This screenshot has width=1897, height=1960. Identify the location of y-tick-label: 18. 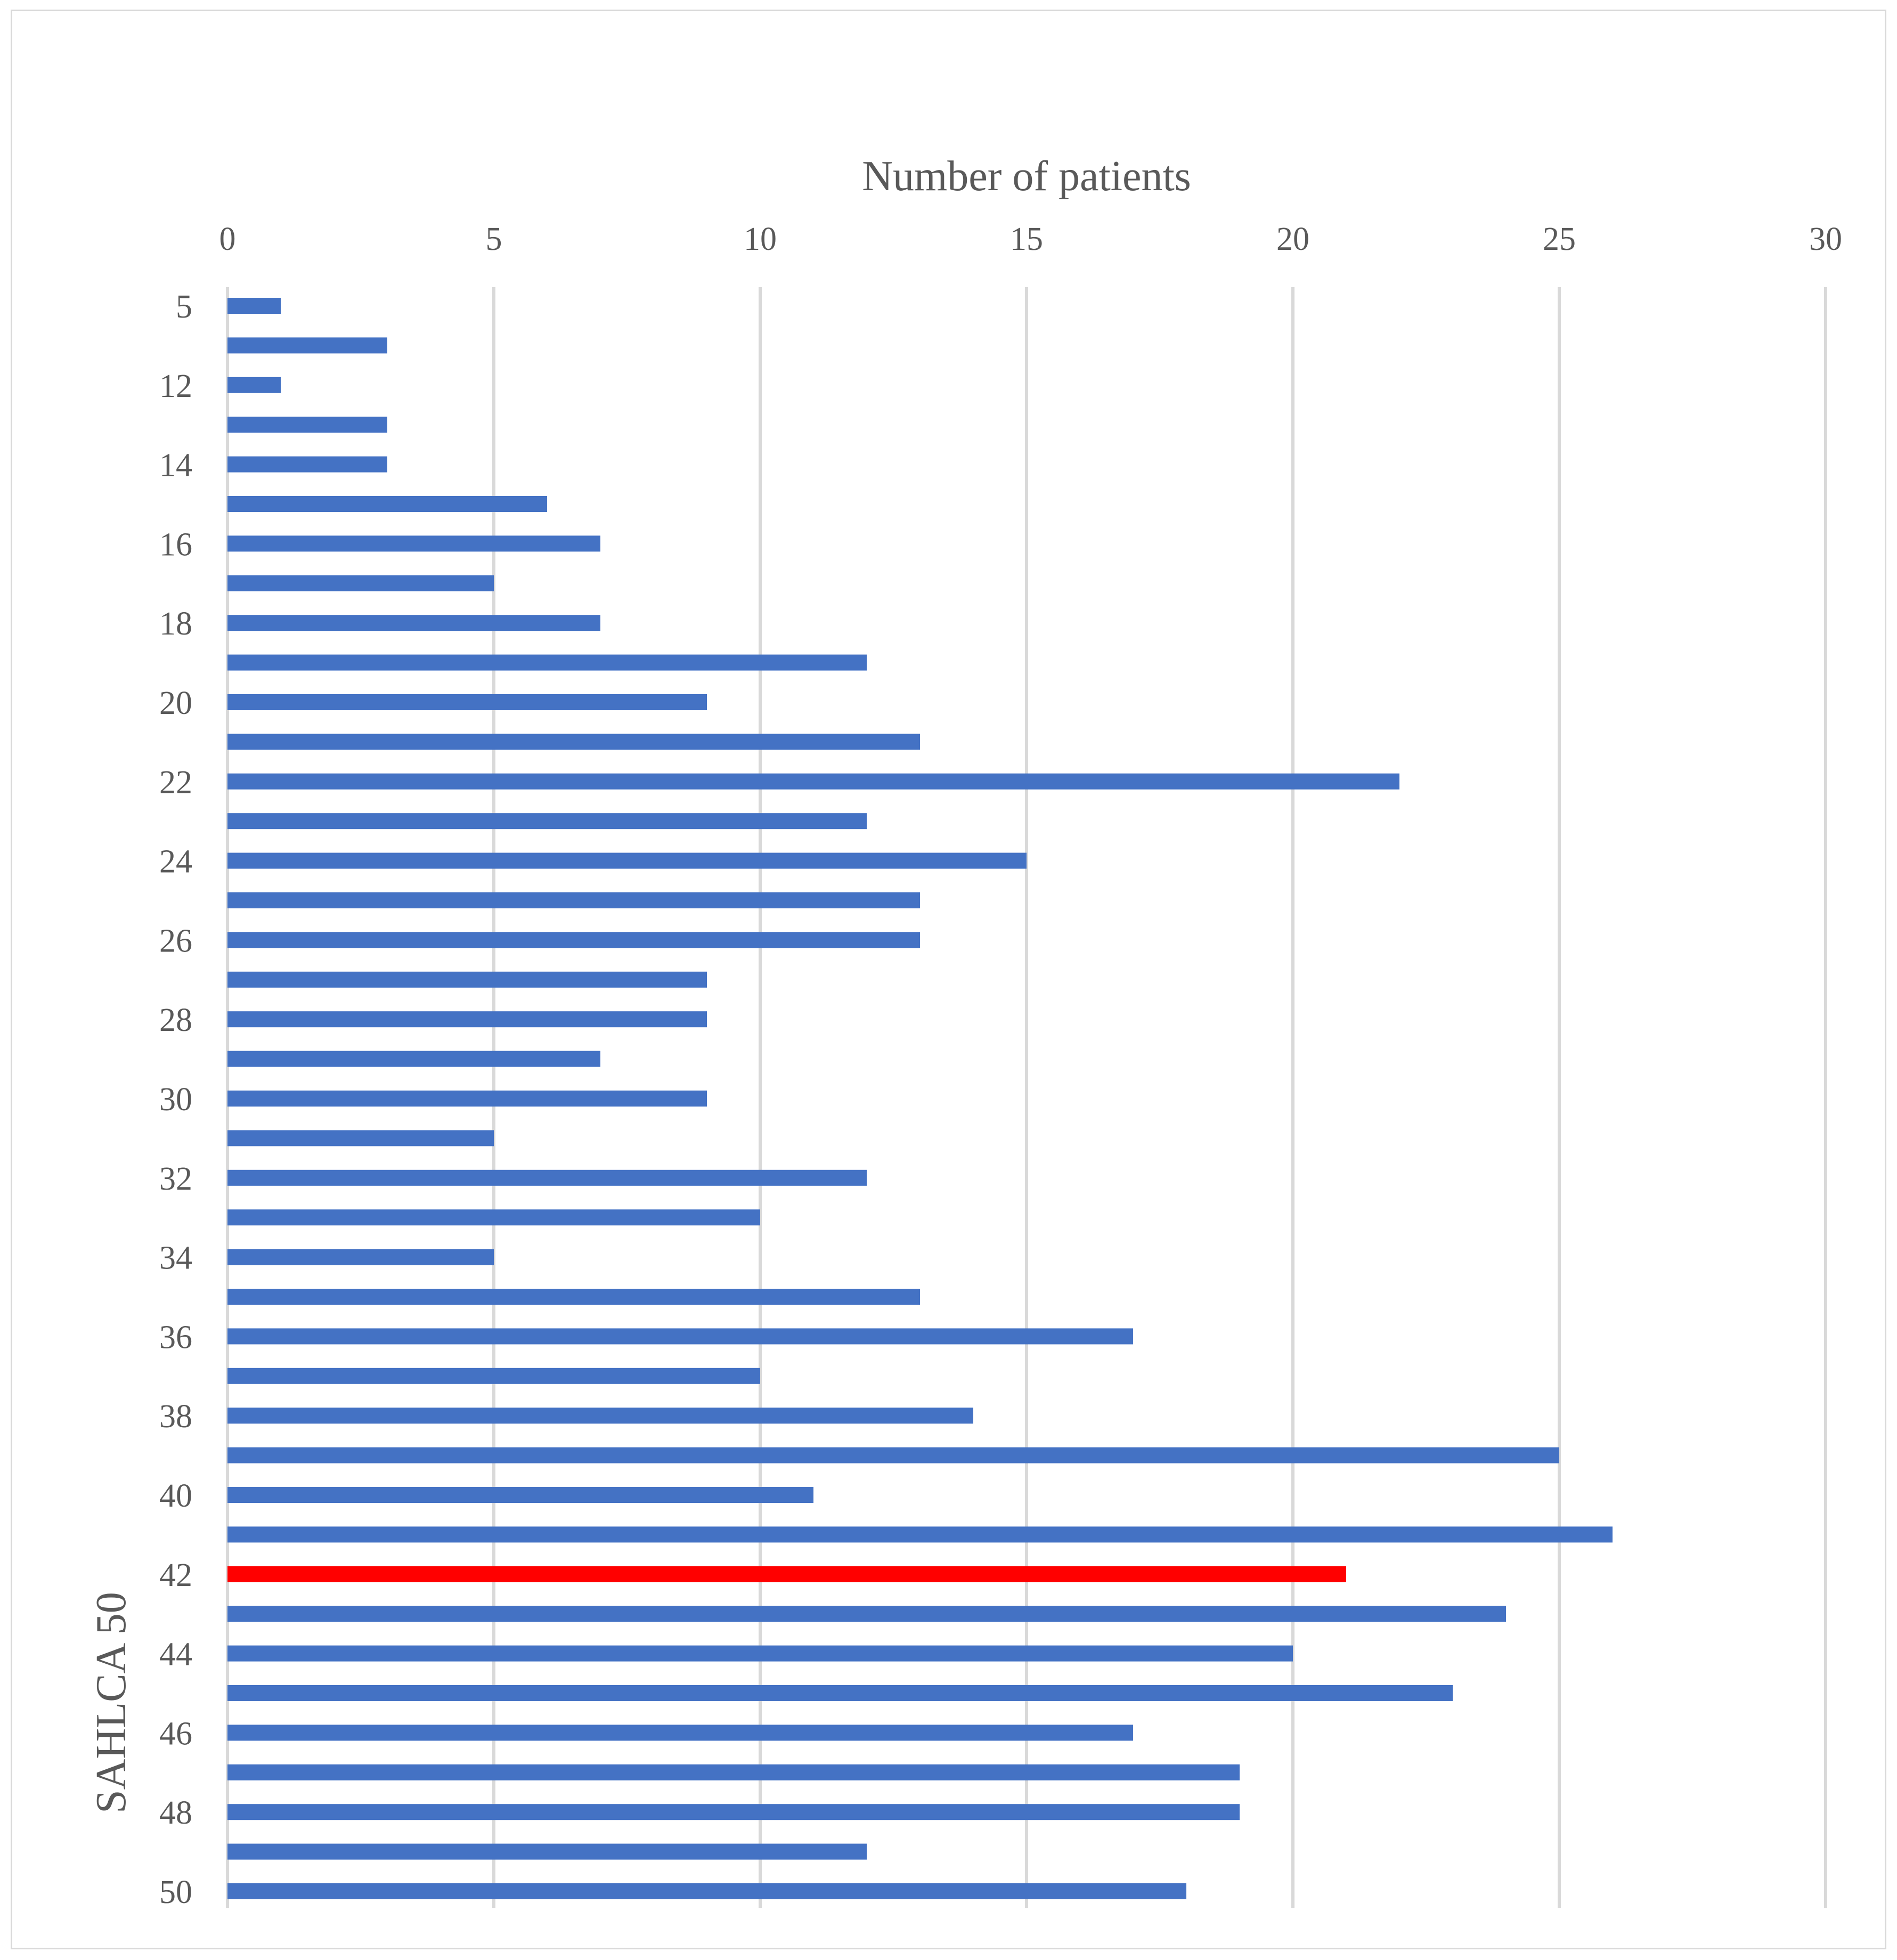
(175, 624).